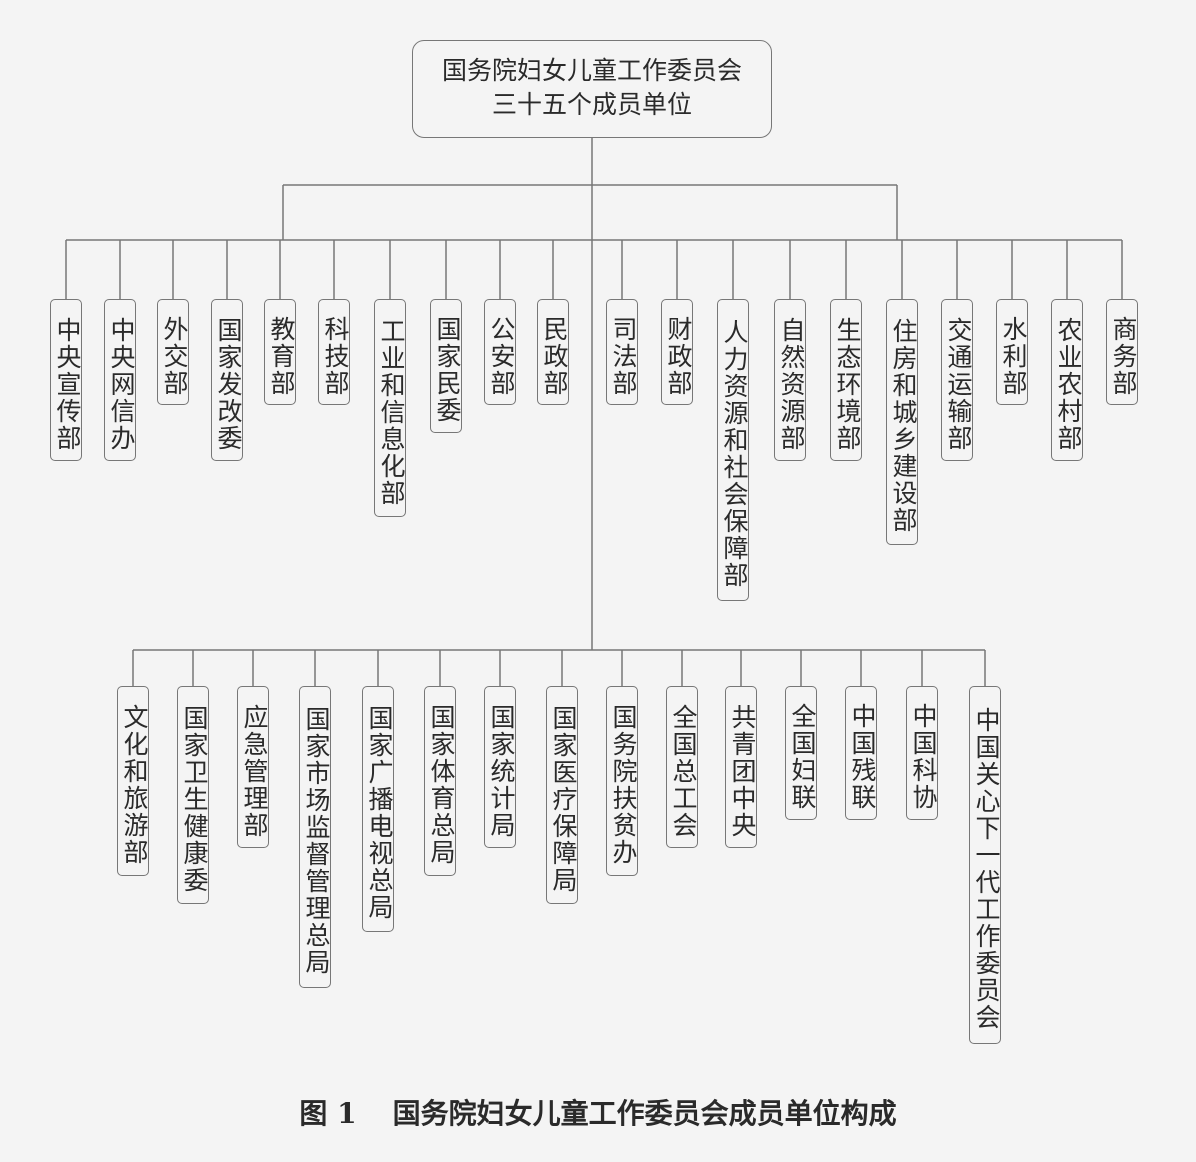 The height and width of the screenshot is (1162, 1196). I want to click on member-unit-box: 中央网信办, so click(120, 380).